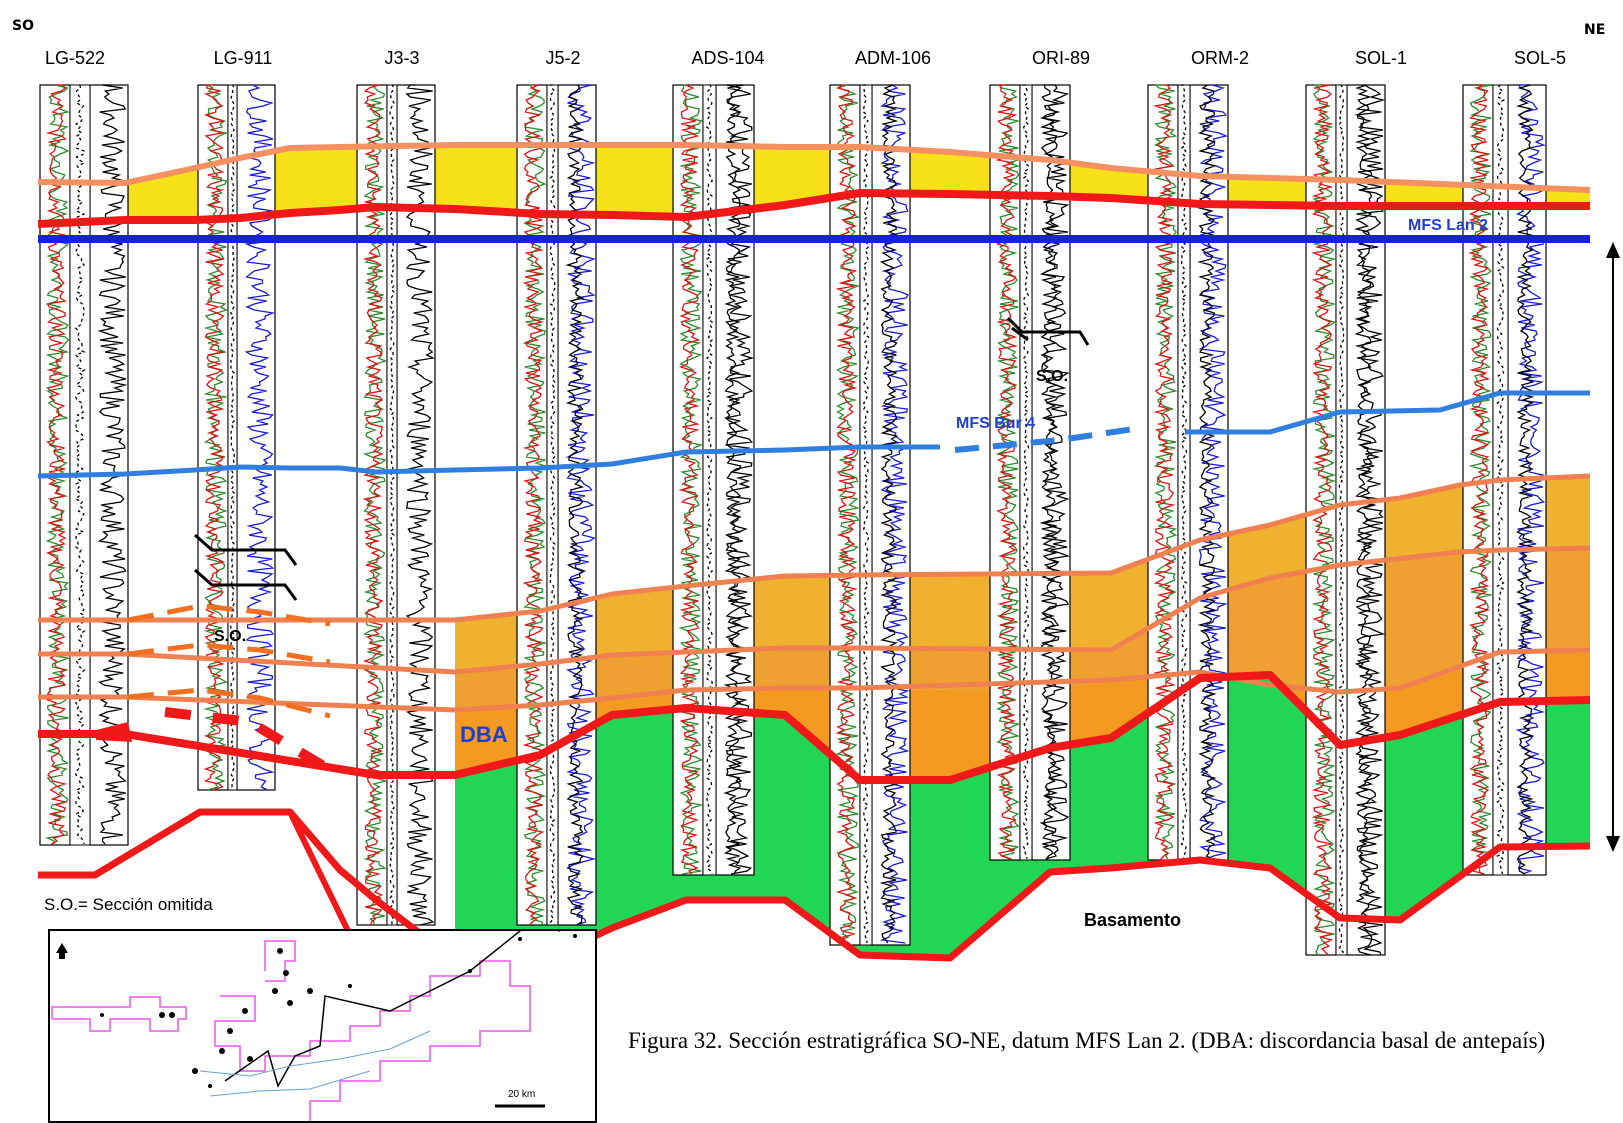 Image resolution: width=1623 pixels, height=1123 pixels. I want to click on basement-horizon, so click(814, 887).